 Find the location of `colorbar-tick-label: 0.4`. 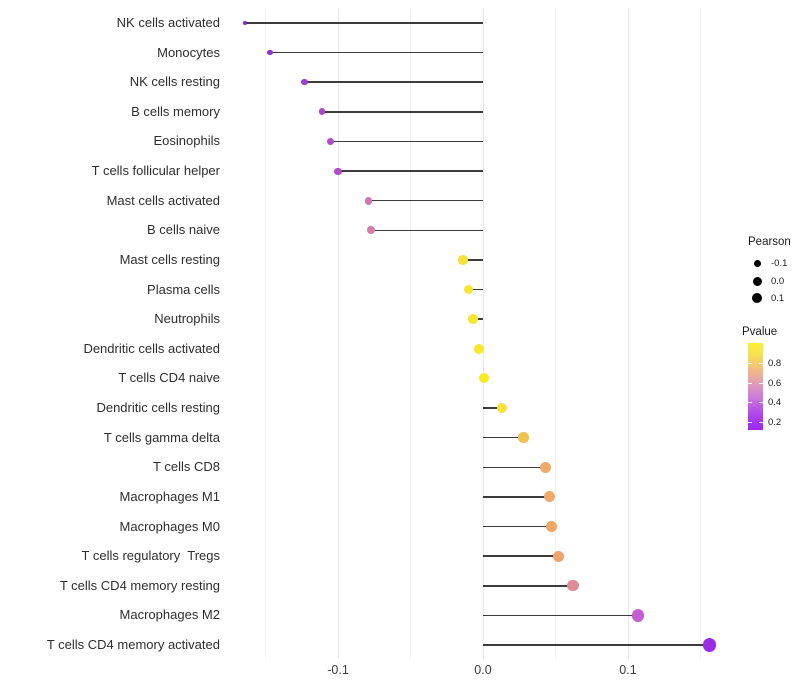

colorbar-tick-label: 0.4 is located at coordinates (775, 403).